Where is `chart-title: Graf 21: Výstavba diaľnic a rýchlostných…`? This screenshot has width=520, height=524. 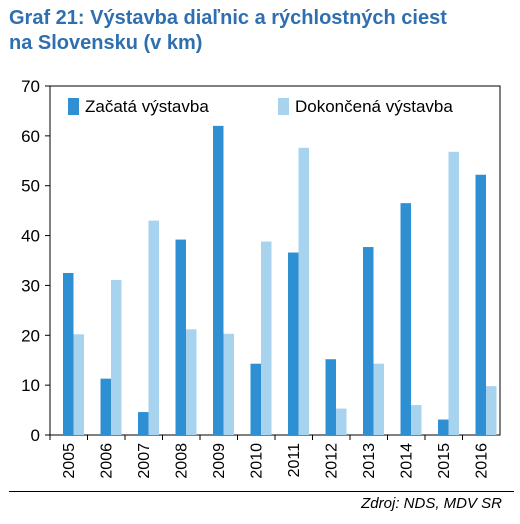 chart-title: Graf 21: Výstavba diaľnic a rýchlostných… is located at coordinates (261, 31).